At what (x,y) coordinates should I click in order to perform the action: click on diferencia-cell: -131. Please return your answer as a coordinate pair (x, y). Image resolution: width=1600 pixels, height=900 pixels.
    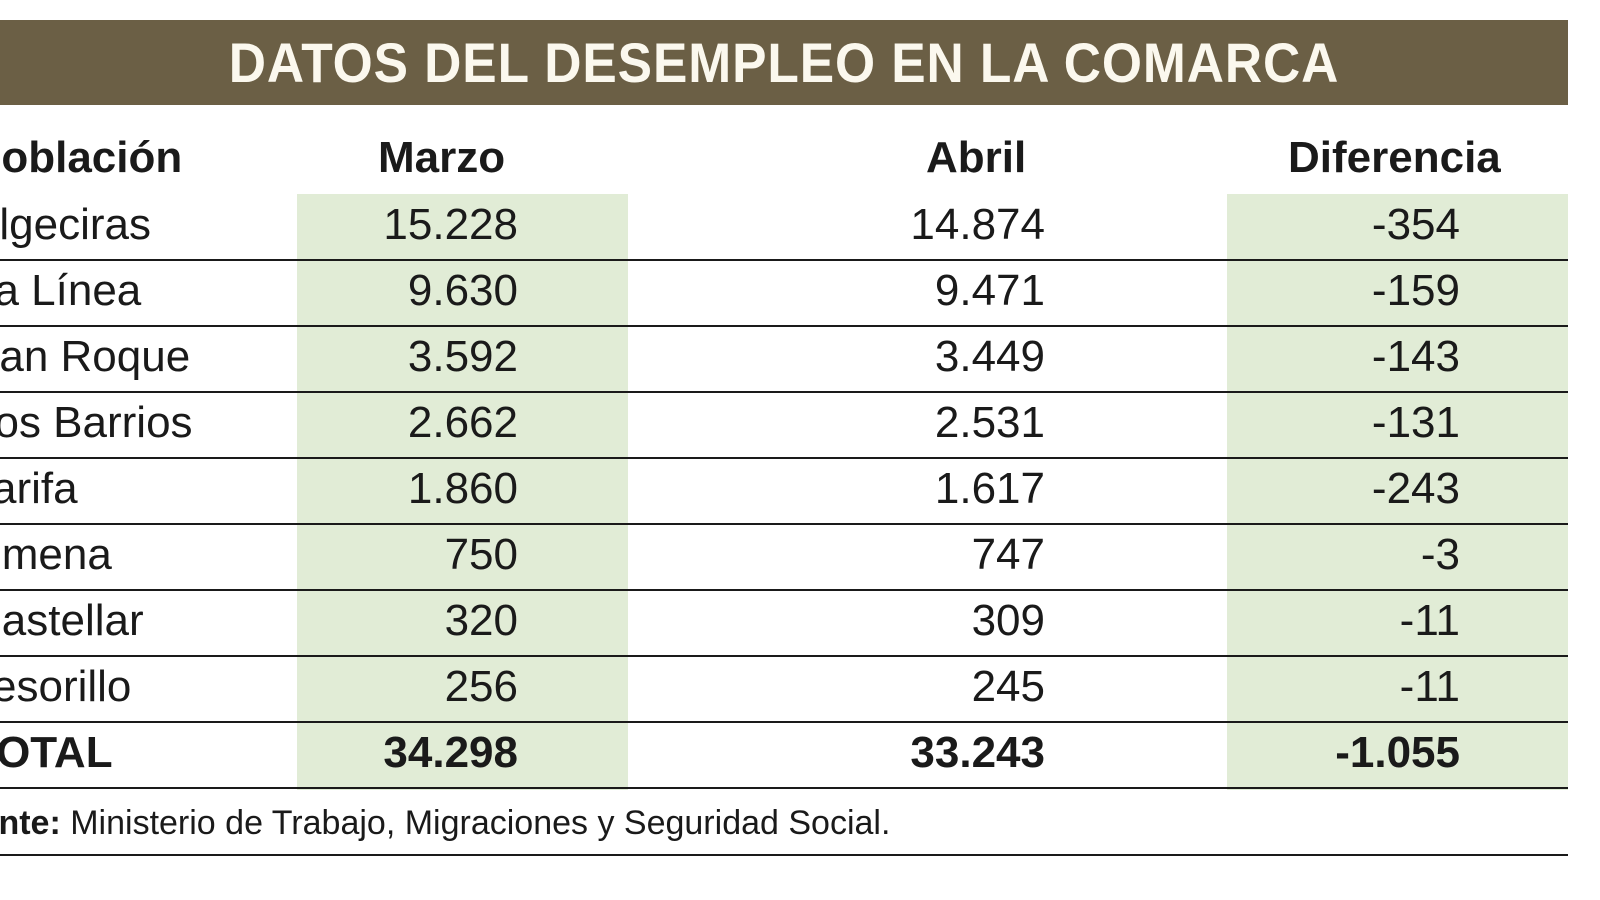
    Looking at the image, I should click on (1415, 422).